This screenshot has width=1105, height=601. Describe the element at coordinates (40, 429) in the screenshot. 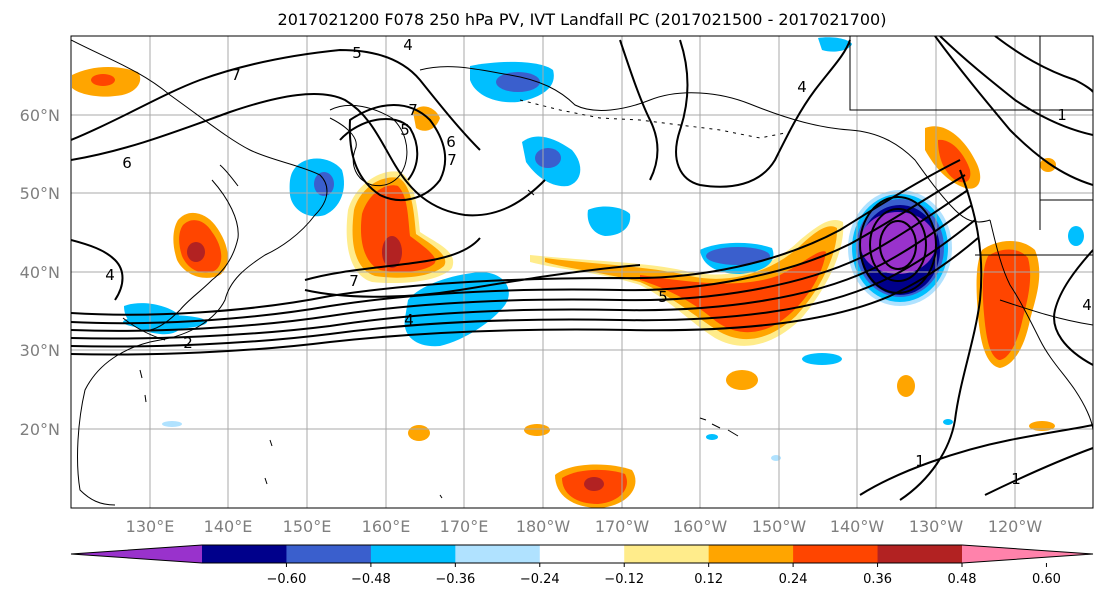

I see `lat-label: 20°N` at that location.